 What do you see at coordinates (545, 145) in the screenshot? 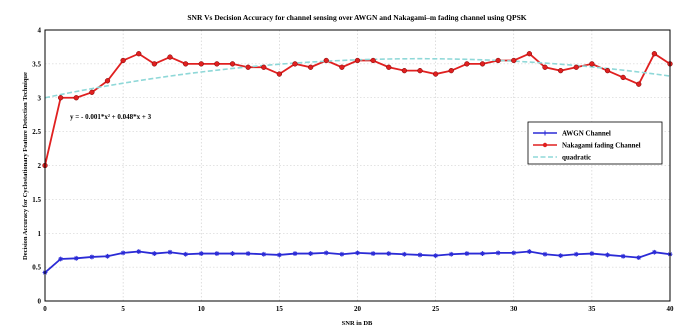
I see `legend-marker` at bounding box center [545, 145].